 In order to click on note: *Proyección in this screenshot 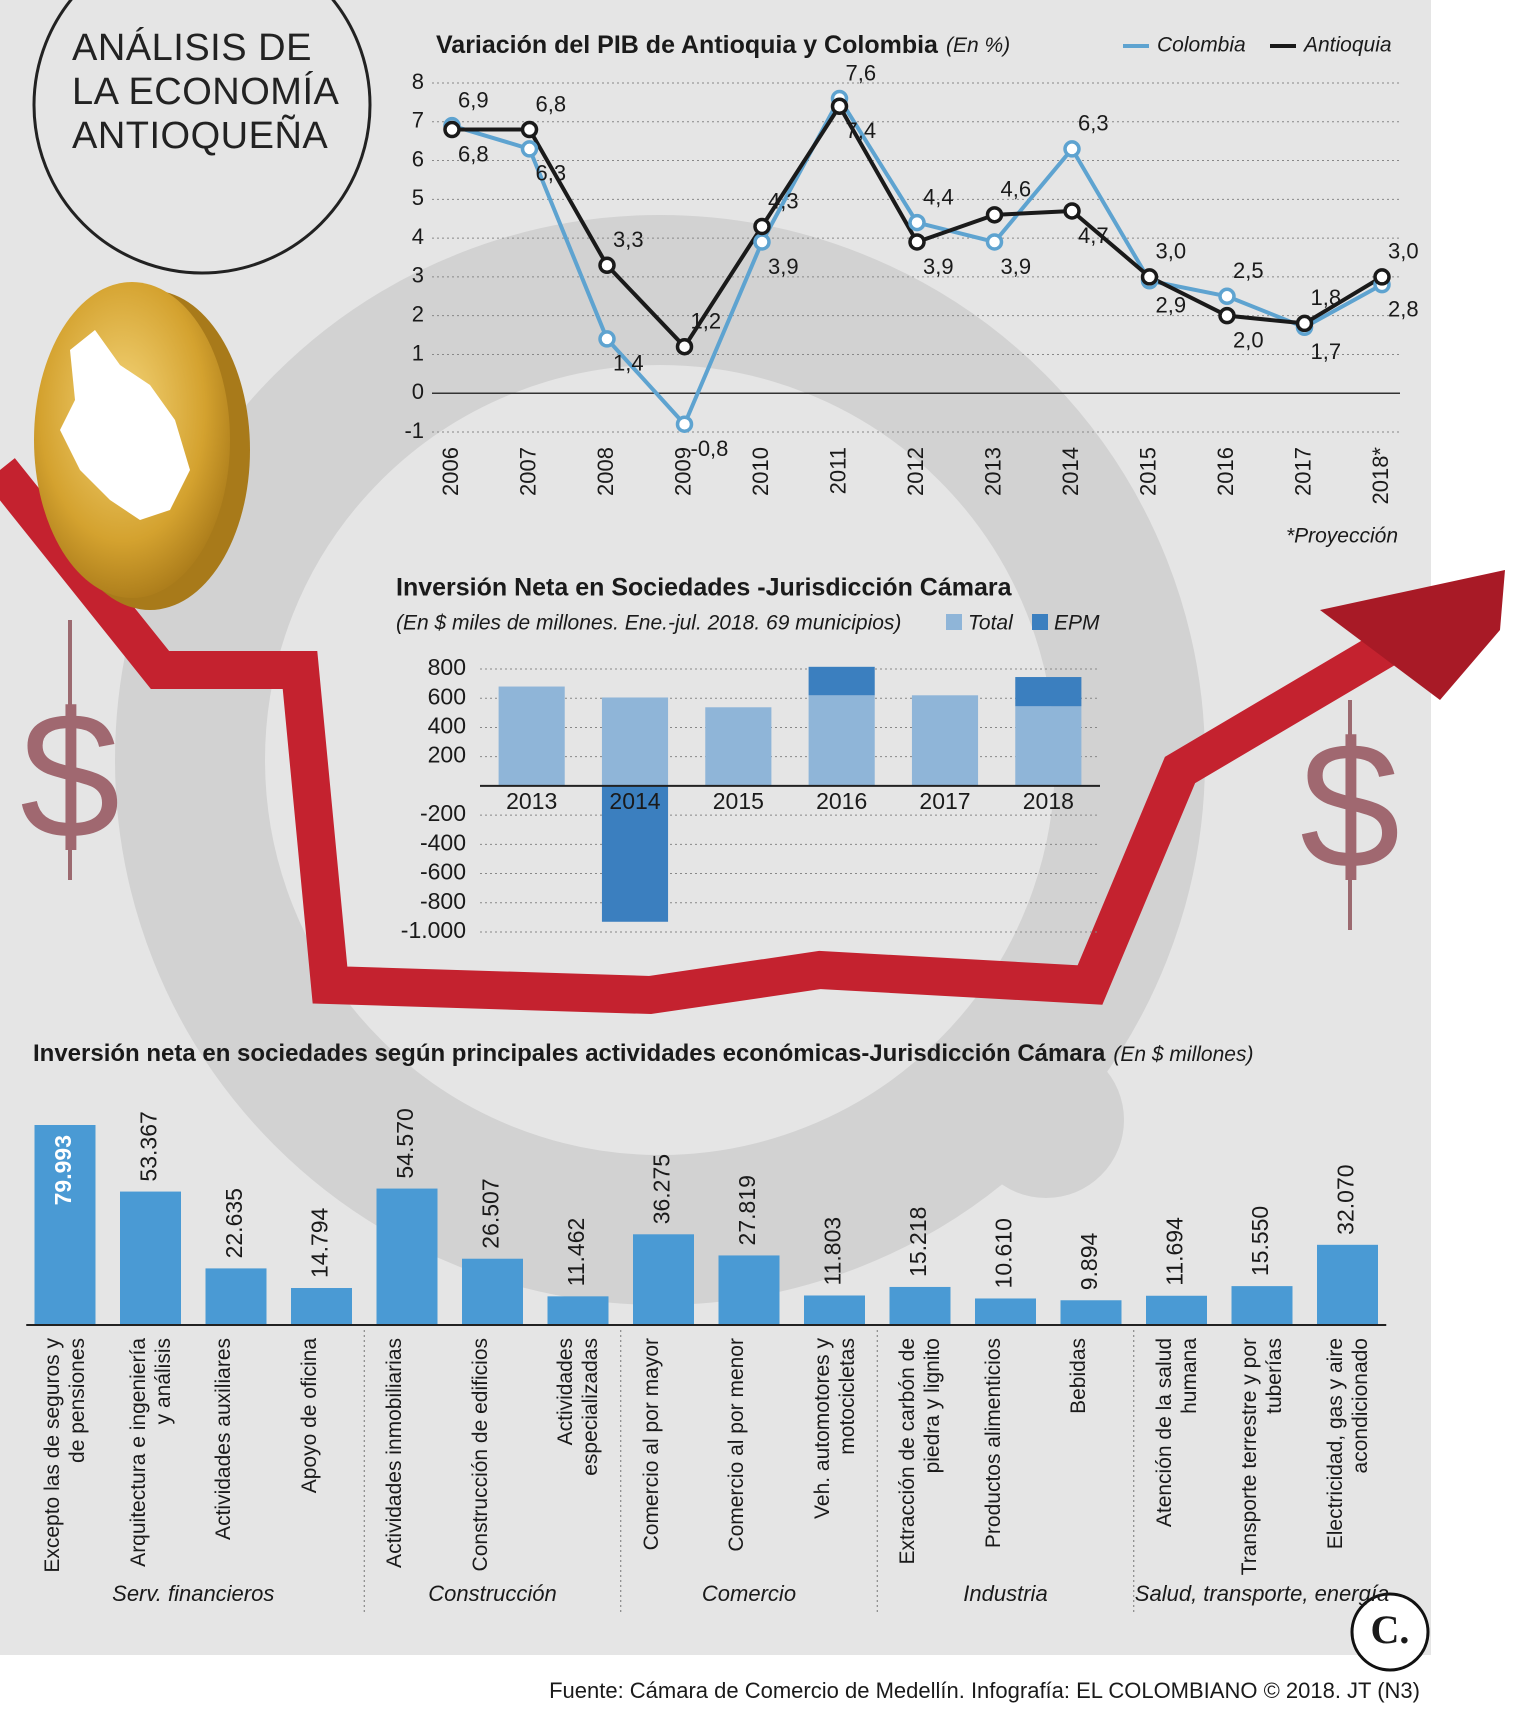, I will do `click(1342, 536)`.